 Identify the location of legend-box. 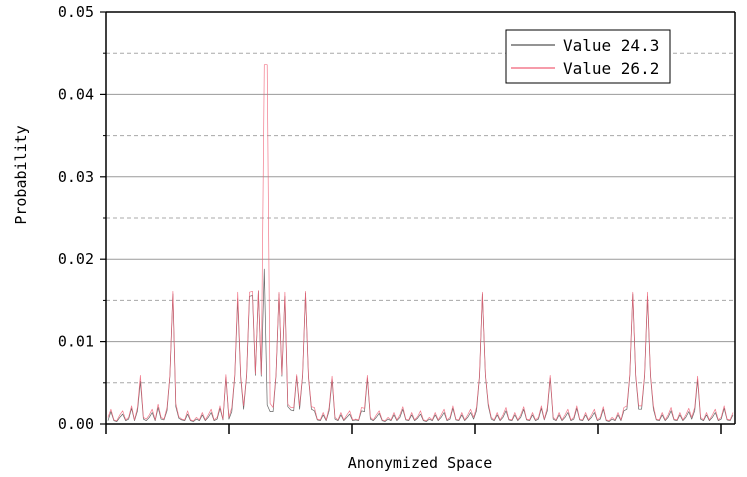
(588, 56).